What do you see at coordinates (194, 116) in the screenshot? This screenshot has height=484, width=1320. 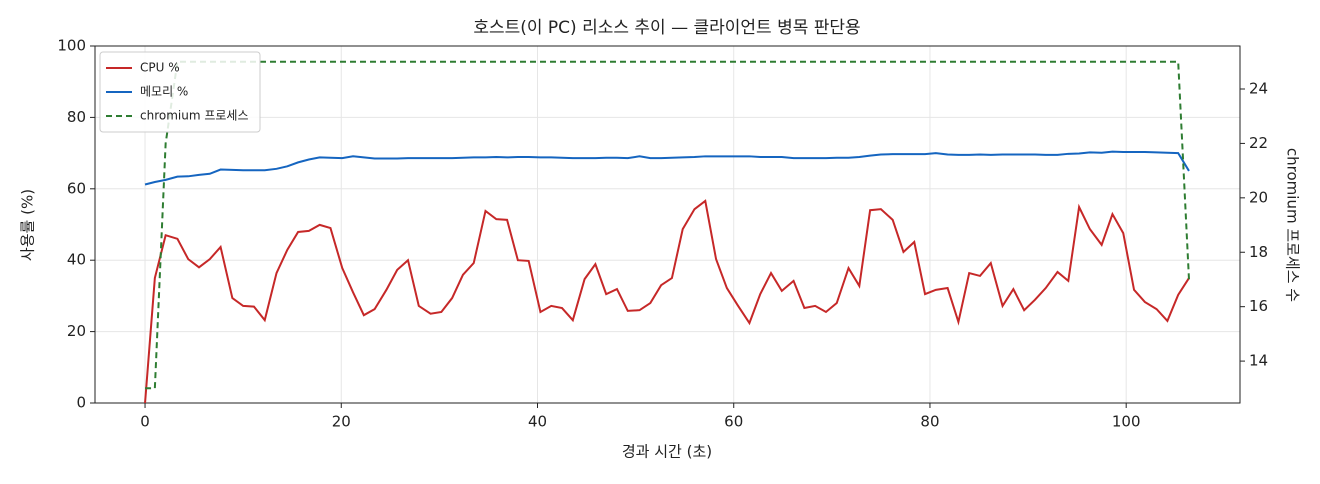 I see `legend-label: chromium 프로세스` at bounding box center [194, 116].